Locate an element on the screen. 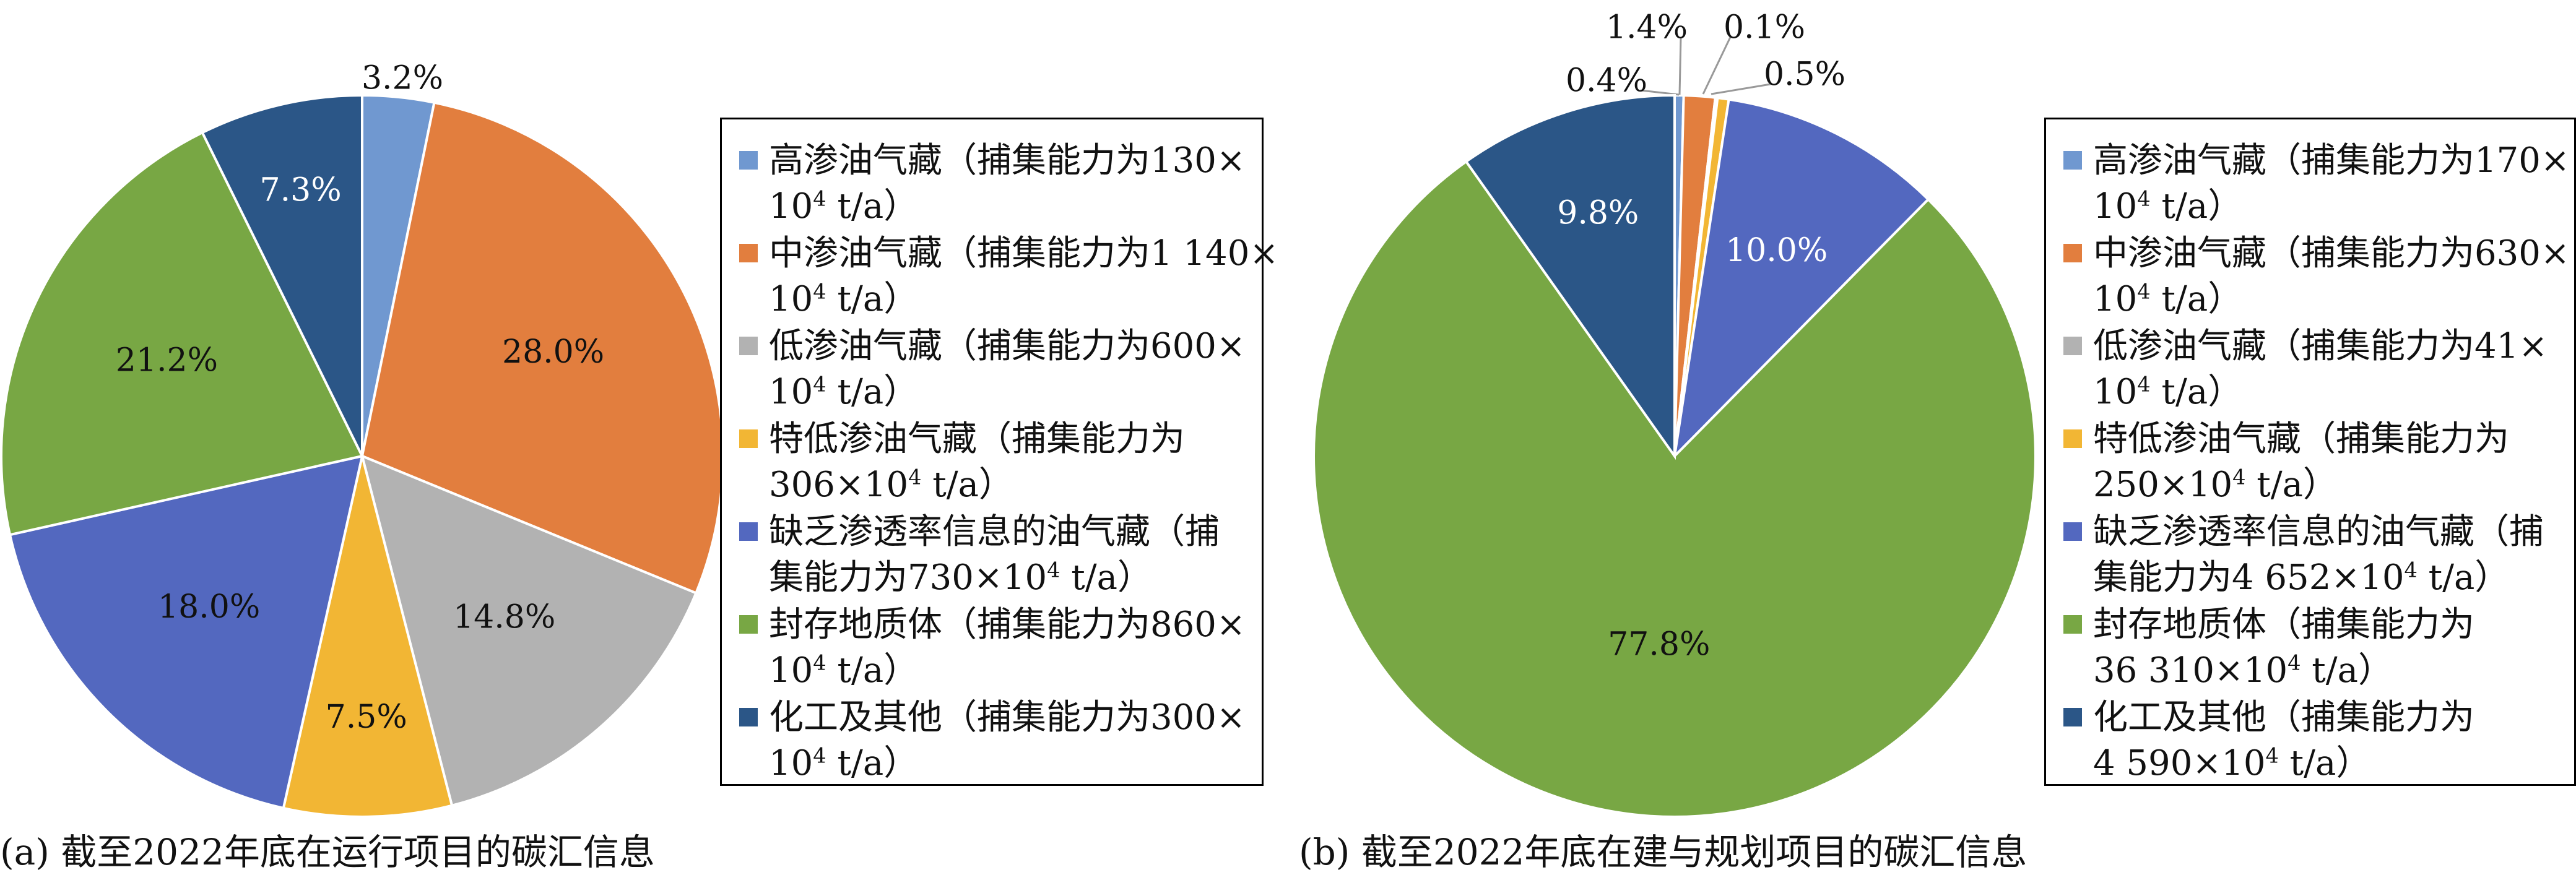  pie-b-label-4: 10.0% is located at coordinates (1776, 251).